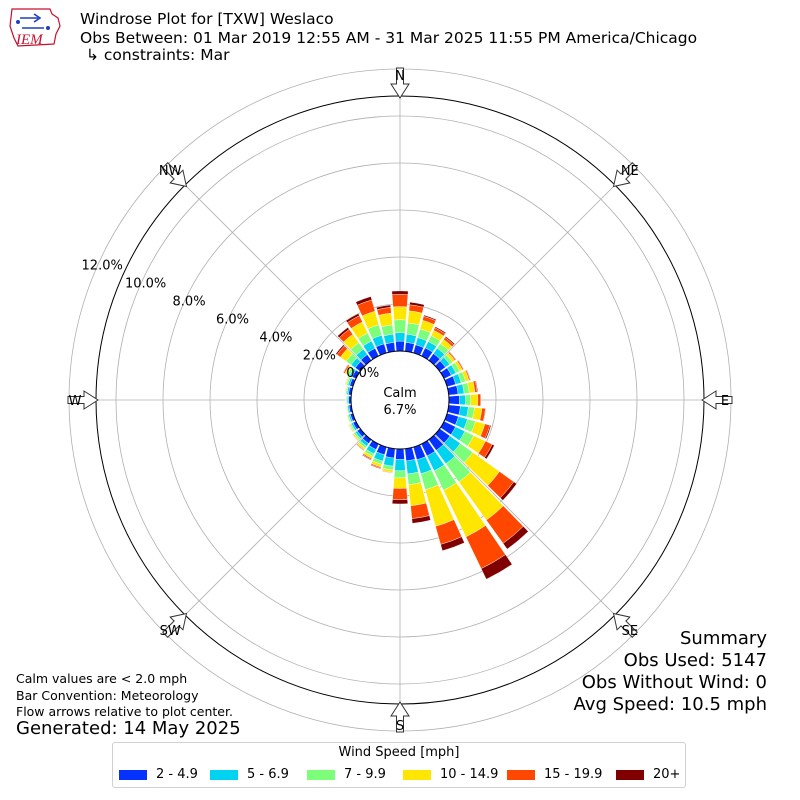  What do you see at coordinates (189, 301) in the screenshot?
I see `radial-tick-label: 8.0%` at bounding box center [189, 301].